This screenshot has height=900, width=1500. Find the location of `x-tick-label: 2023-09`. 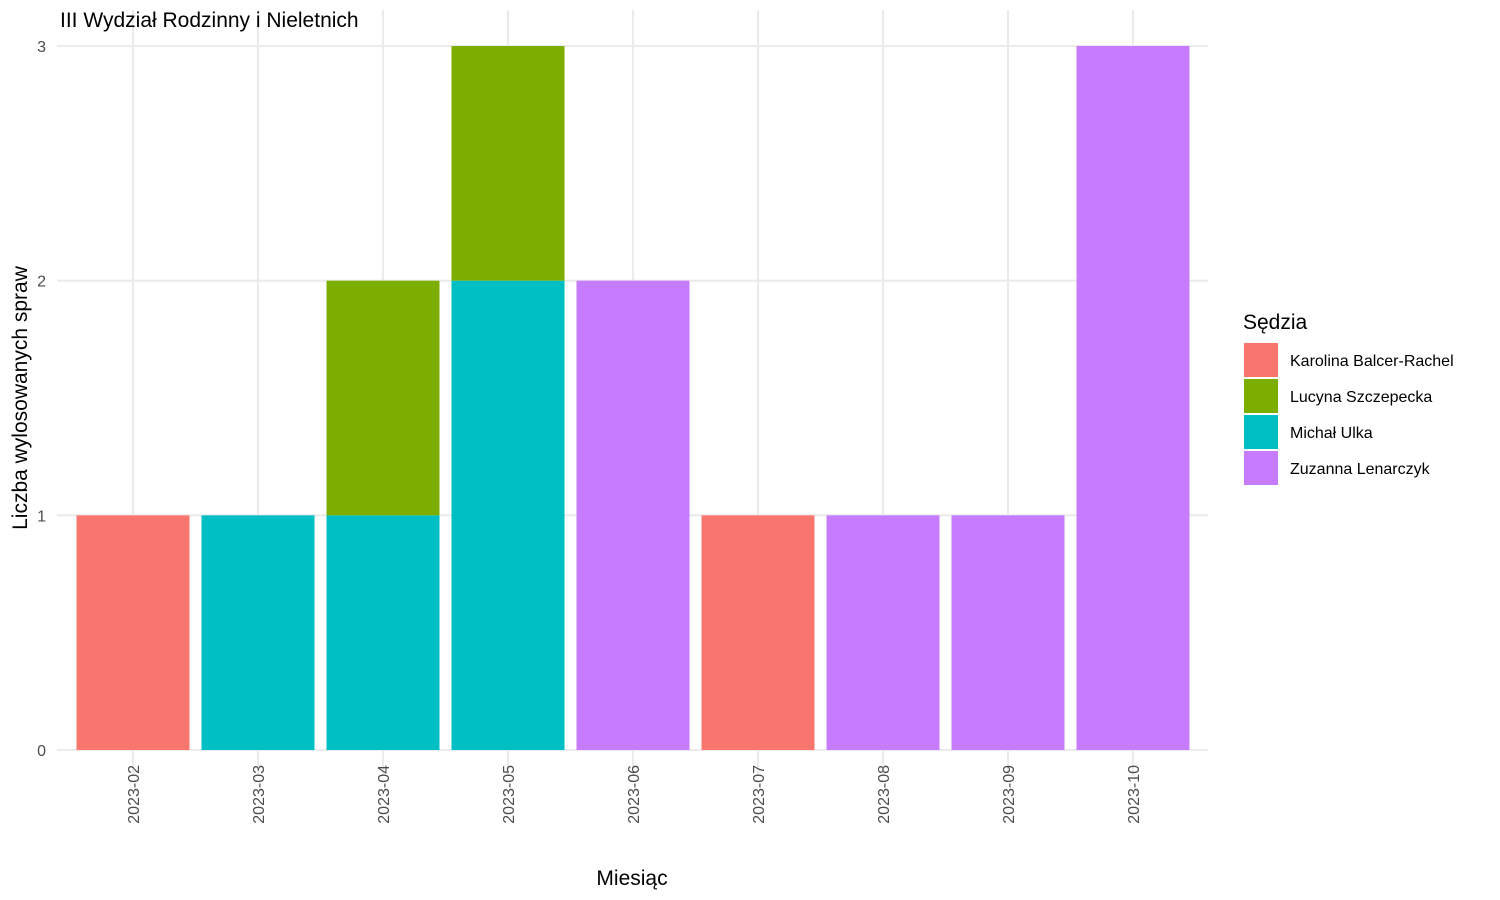

x-tick-label: 2023-09 is located at coordinates (1009, 794).